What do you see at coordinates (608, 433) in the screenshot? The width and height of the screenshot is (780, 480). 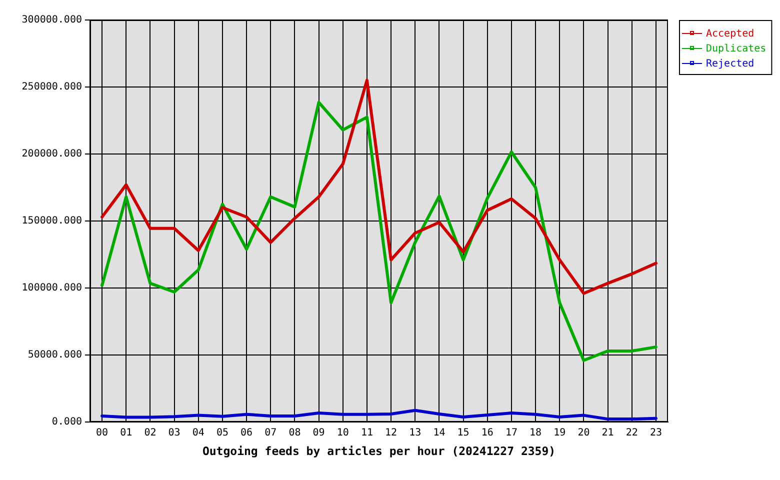 I see `x-tick-label: 21` at bounding box center [608, 433].